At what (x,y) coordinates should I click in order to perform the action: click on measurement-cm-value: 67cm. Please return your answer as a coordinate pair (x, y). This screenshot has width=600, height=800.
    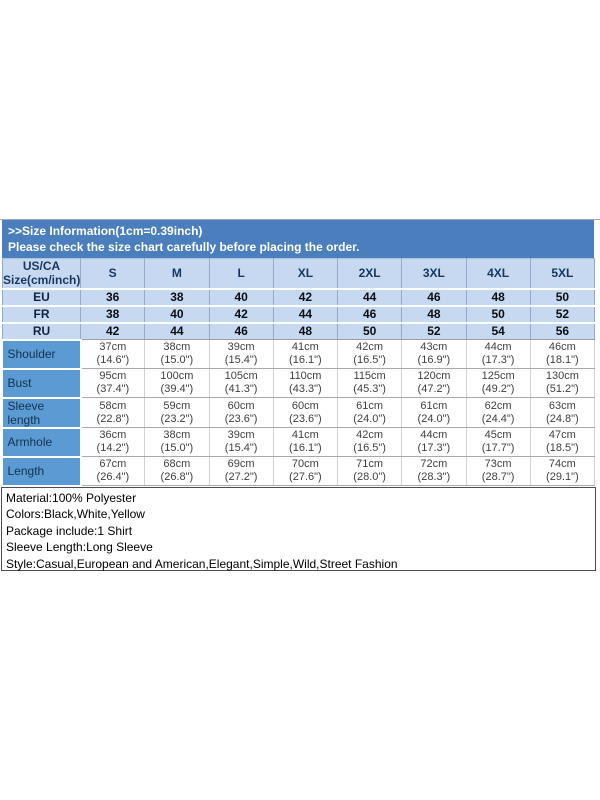
    Looking at the image, I should click on (113, 464).